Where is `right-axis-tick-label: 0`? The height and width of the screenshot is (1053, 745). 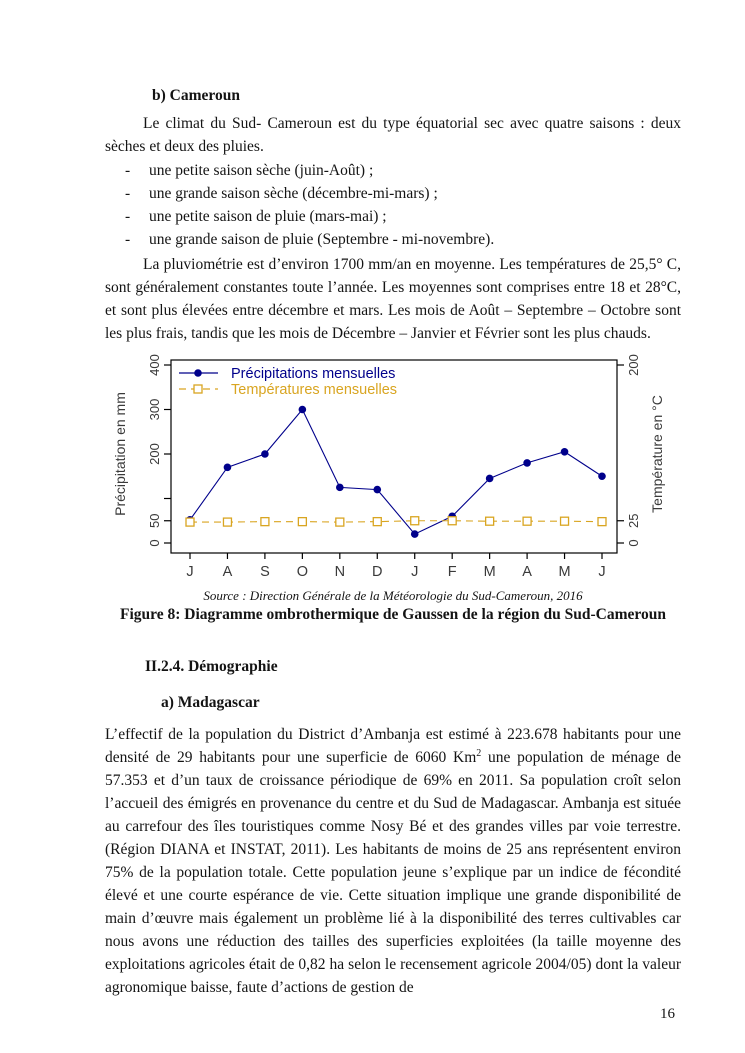
right-axis-tick-label: 0 is located at coordinates (633, 542).